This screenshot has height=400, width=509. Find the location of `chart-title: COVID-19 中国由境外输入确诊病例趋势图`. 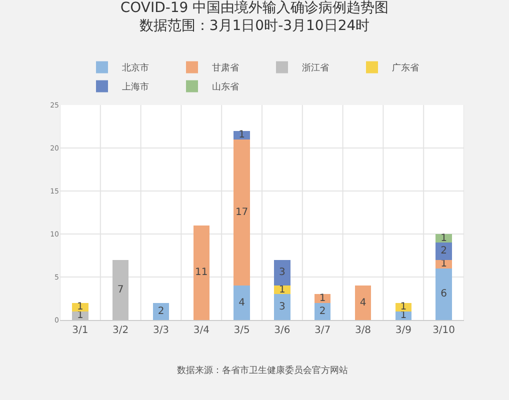

chart-title: COVID-19 中国由境外输入确诊病例趋势图 is located at coordinates (254, 8).